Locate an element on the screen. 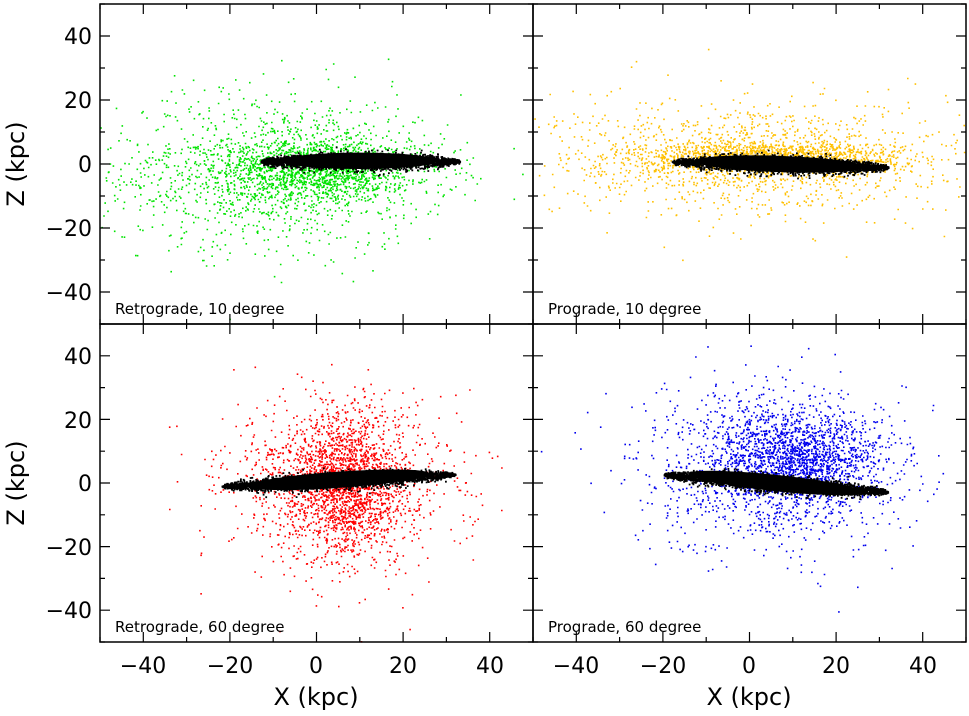 The height and width of the screenshot is (716, 969). x-tick-labels-left: −40 −20 0 20 40 is located at coordinates (312, 666).